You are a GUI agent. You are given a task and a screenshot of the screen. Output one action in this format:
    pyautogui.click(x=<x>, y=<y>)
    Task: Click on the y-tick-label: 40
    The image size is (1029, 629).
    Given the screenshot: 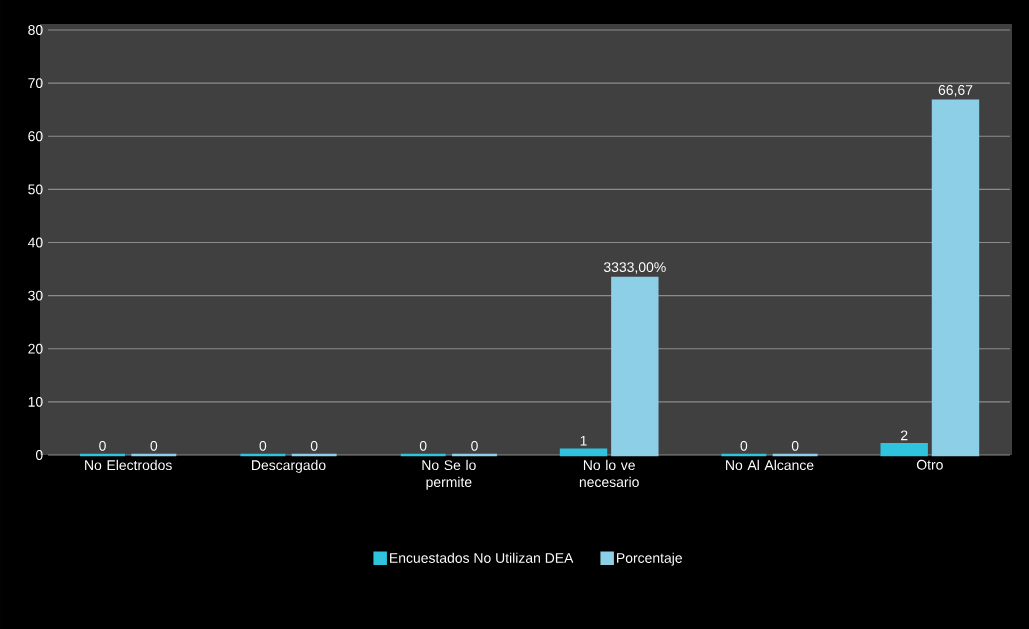 What is the action you would take?
    pyautogui.click(x=35, y=242)
    